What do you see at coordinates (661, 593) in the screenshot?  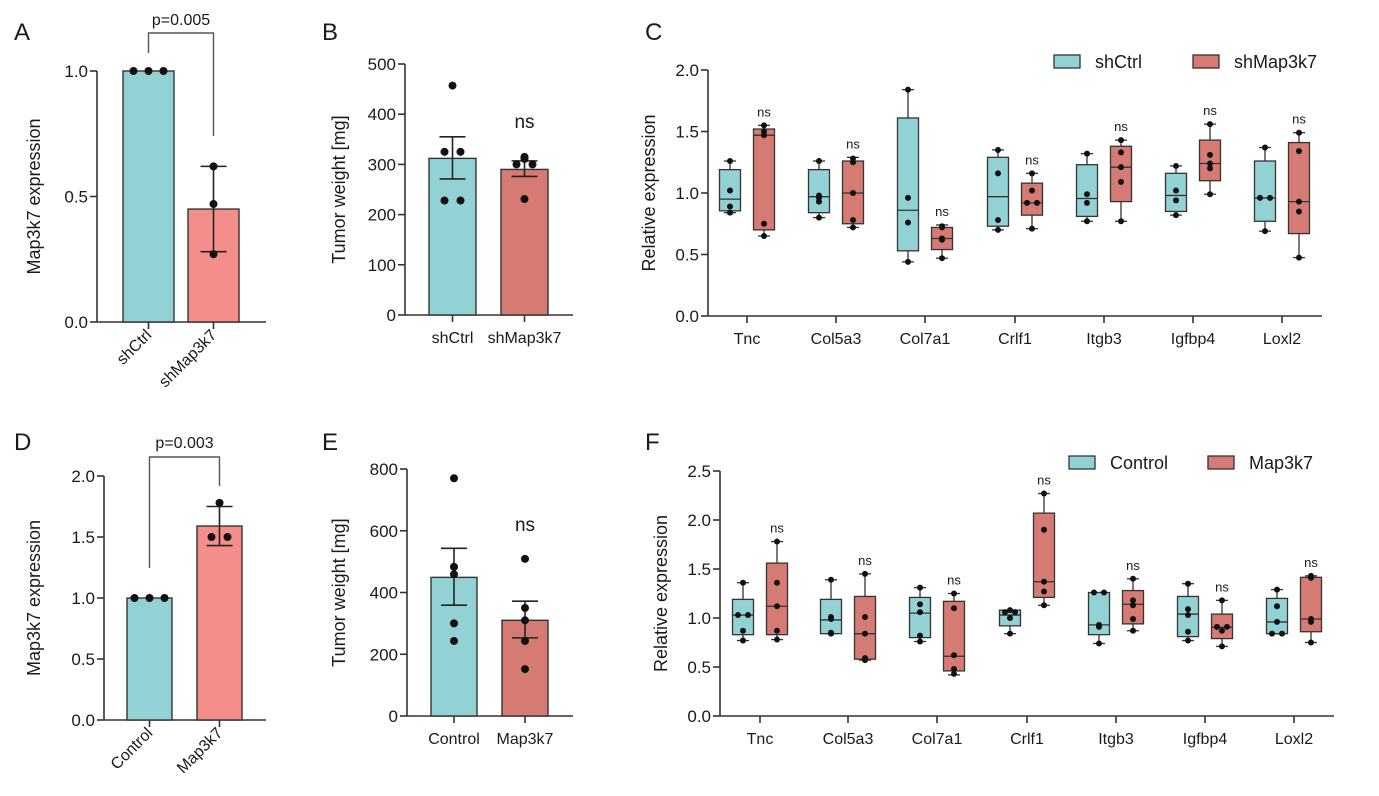 I see `y-axis-label: Relative expression` at bounding box center [661, 593].